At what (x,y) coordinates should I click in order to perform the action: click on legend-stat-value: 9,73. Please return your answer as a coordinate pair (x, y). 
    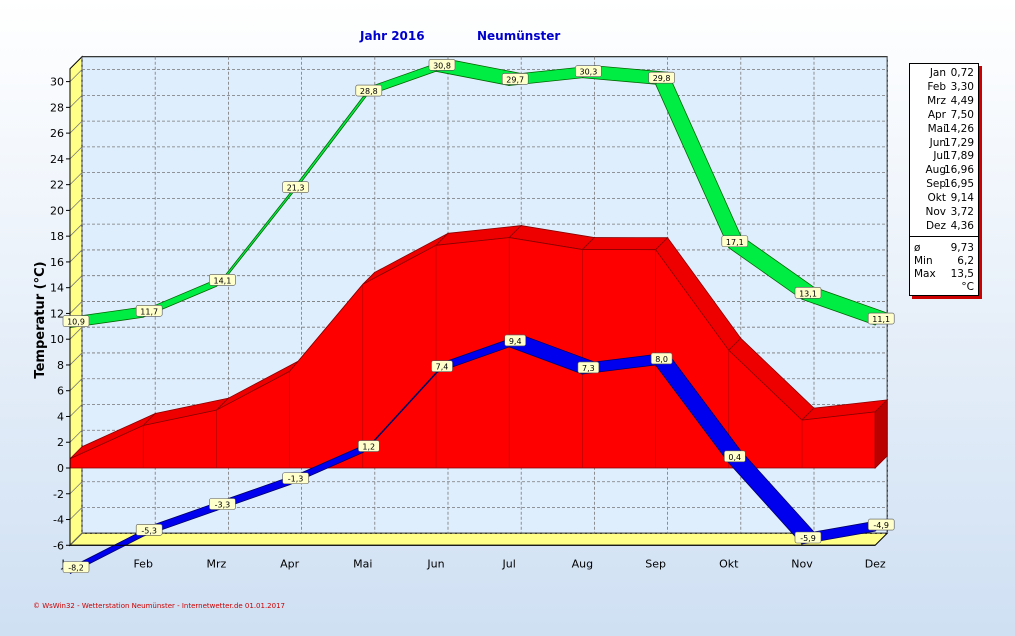
    Looking at the image, I should click on (962, 248).